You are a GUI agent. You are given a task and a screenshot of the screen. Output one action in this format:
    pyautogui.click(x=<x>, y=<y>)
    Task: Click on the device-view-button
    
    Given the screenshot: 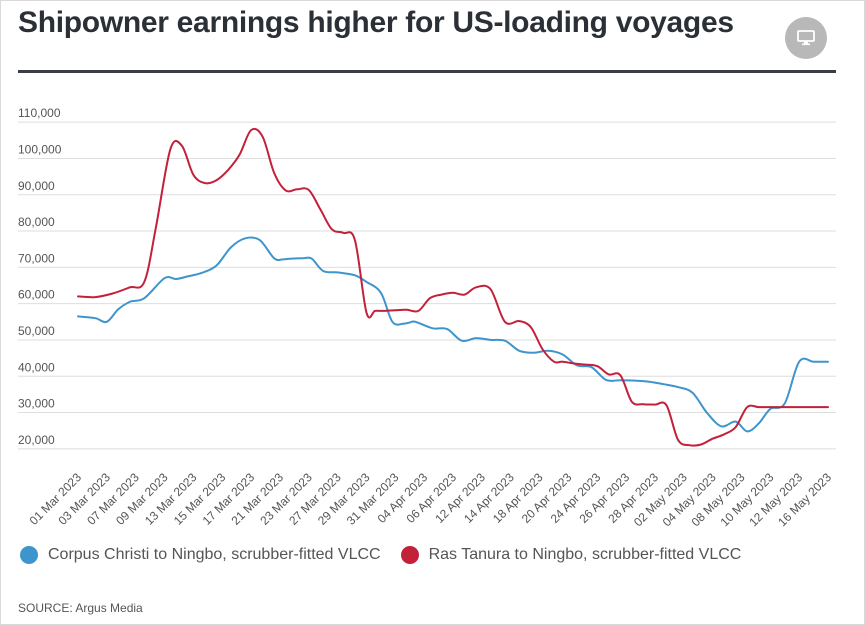 What is the action you would take?
    pyautogui.click(x=806, y=38)
    